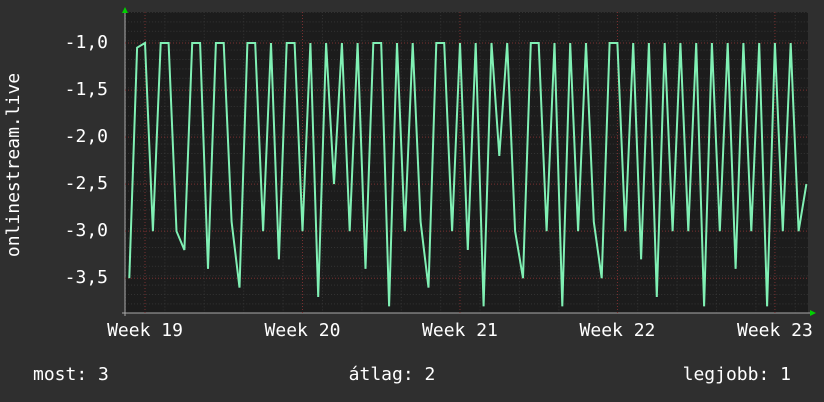 The image size is (824, 402). I want to click on x-tick-label: Week 22, so click(618, 330).